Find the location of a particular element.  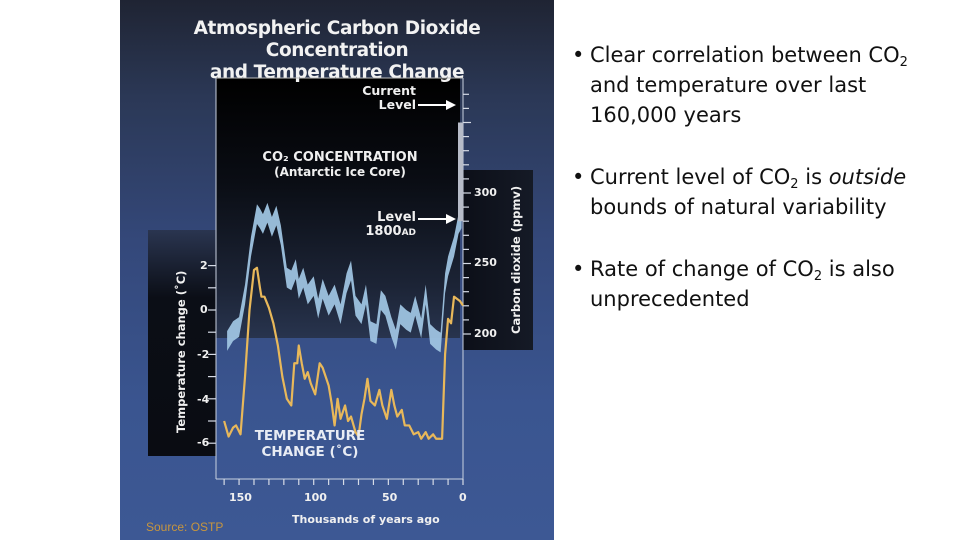

co2-recent-rise-bar is located at coordinates (460, 172).